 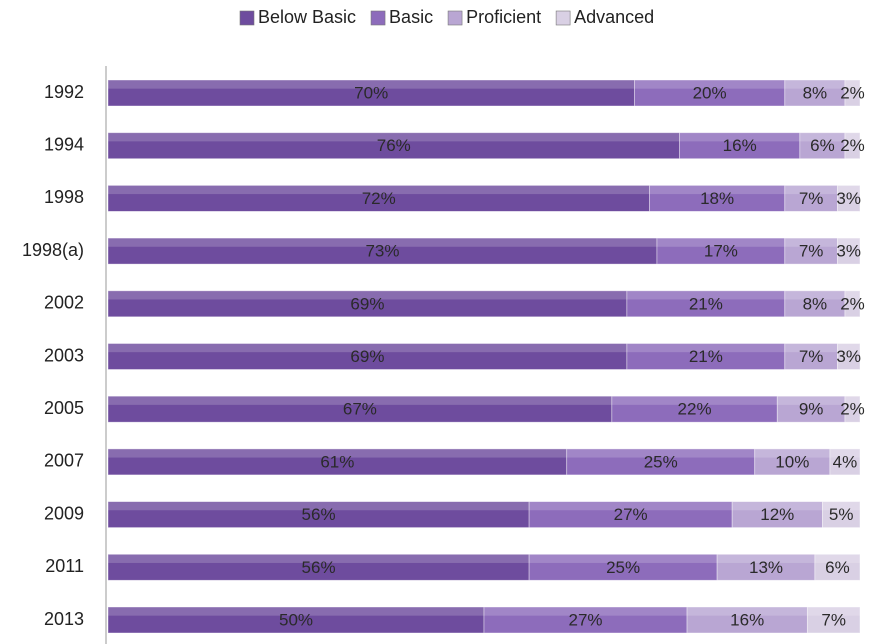 I want to click on value-label: 17%, so click(x=721, y=251).